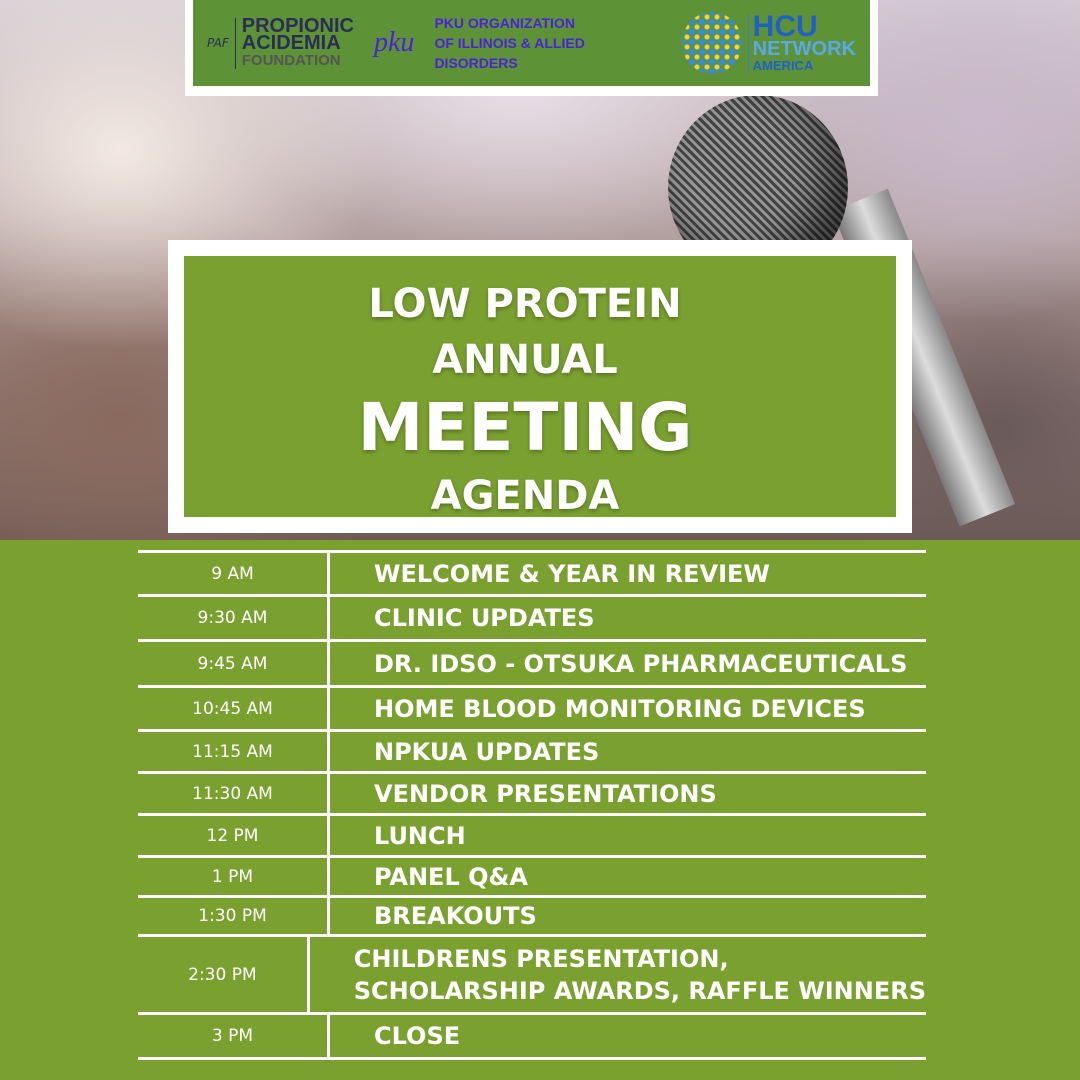  I want to click on agenda-time: 11:30 AM, so click(234, 793).